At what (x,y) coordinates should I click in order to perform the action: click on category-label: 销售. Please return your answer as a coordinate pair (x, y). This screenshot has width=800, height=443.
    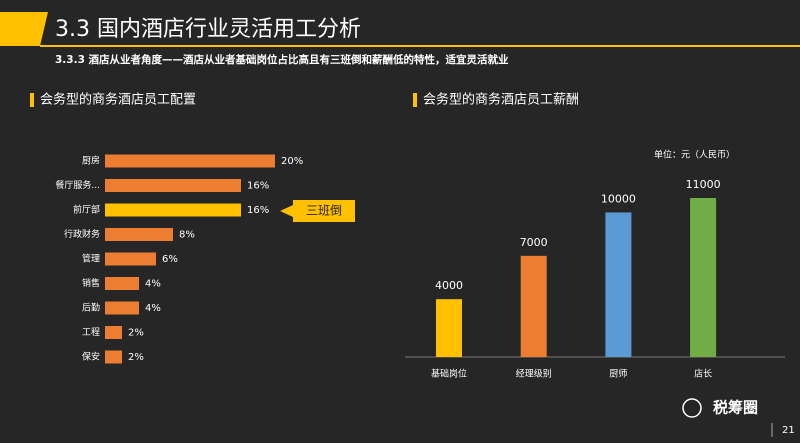
    Looking at the image, I should click on (91, 283).